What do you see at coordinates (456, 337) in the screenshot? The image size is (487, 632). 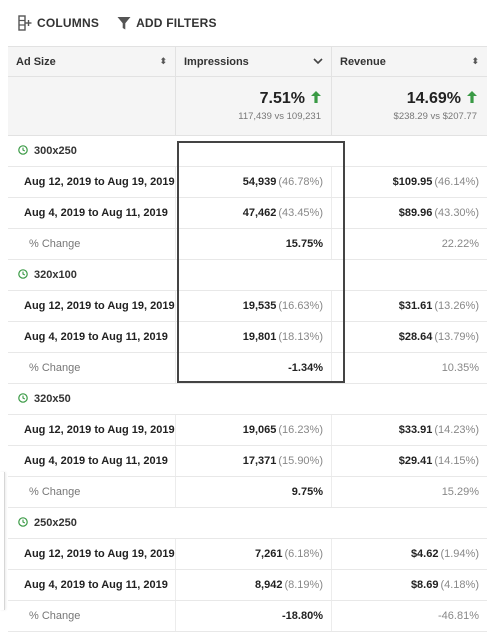 I see `revenue-share: (13.79%)` at bounding box center [456, 337].